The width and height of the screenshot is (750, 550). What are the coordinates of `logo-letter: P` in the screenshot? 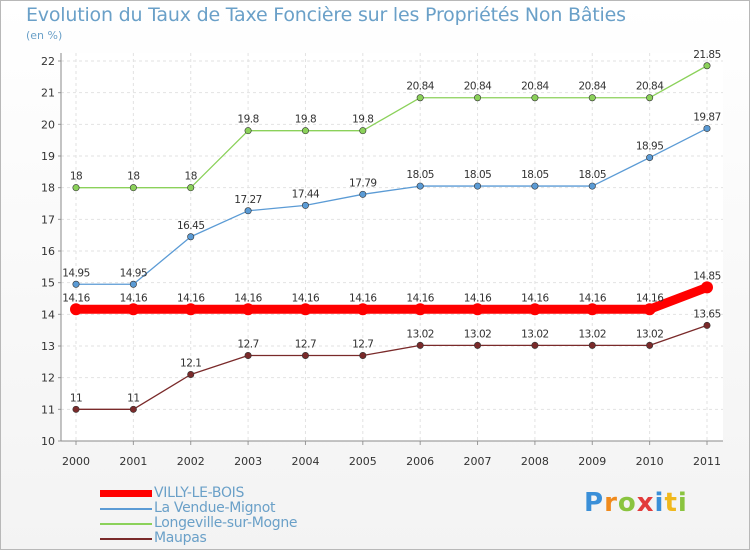 It's located at (594, 503).